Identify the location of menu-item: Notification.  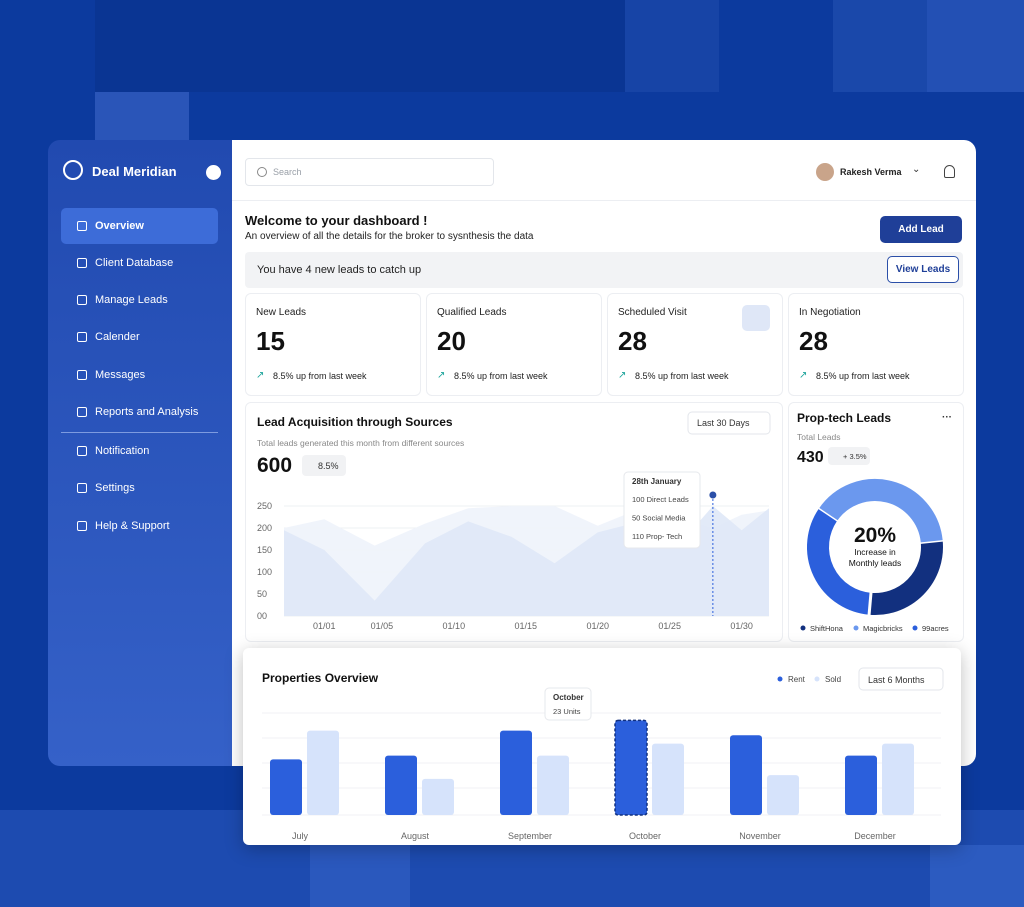
(139, 451).